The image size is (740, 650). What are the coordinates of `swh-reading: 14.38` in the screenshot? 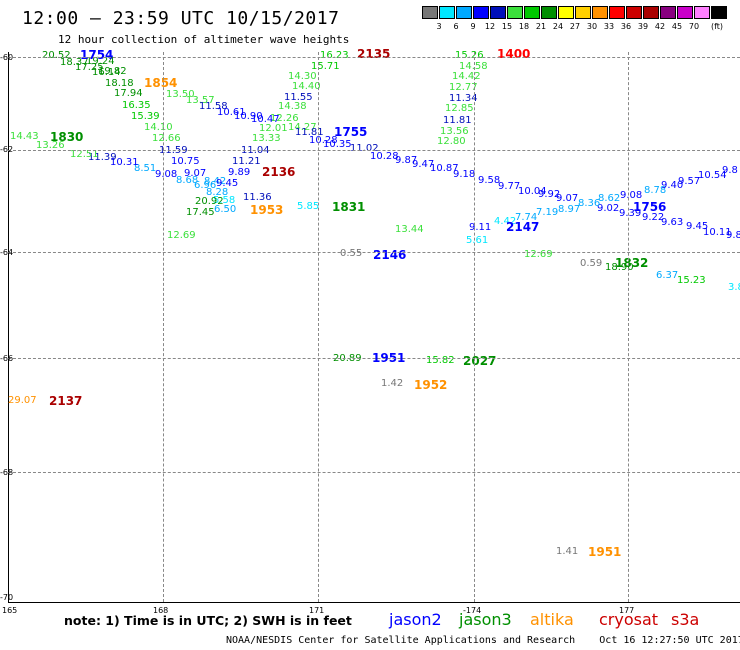 It's located at (292, 106).